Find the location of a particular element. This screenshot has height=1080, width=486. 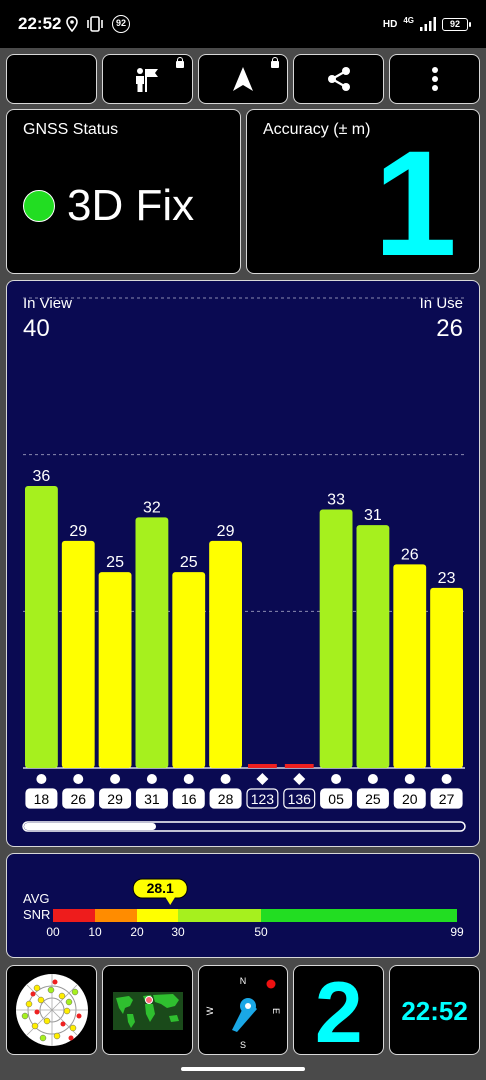

in-use-count: 26 is located at coordinates (449, 328).